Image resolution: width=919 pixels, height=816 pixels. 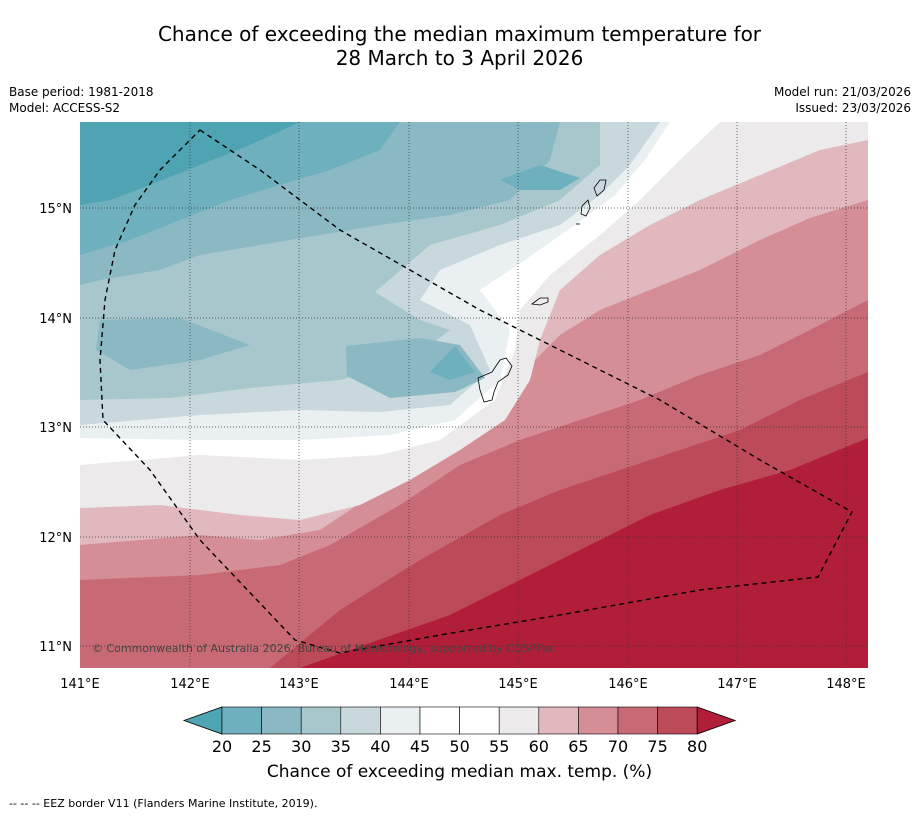 What do you see at coordinates (542, 291) in the screenshot?
I see `islands` at bounding box center [542, 291].